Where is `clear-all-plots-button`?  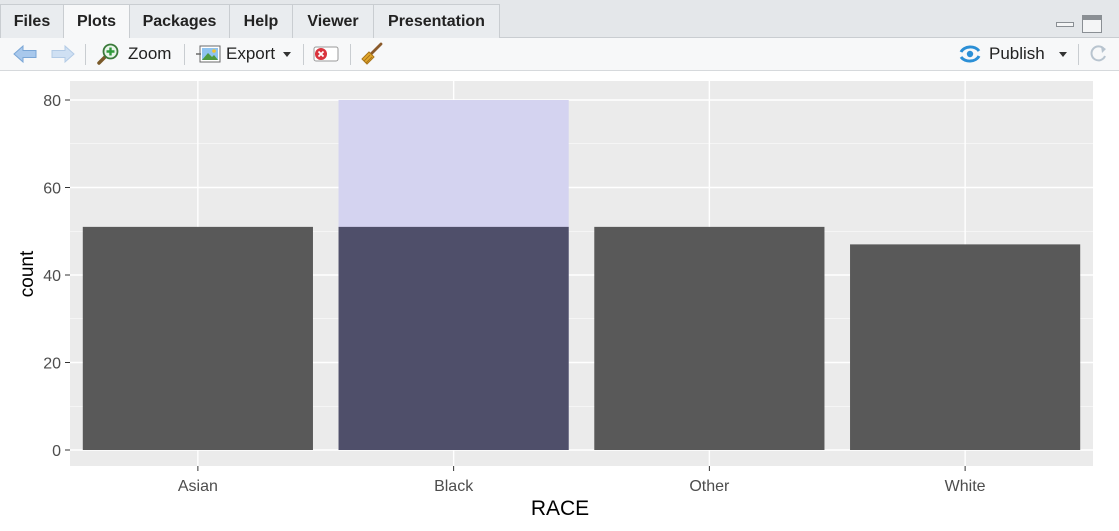
clear-all-plots-button is located at coordinates (372, 54).